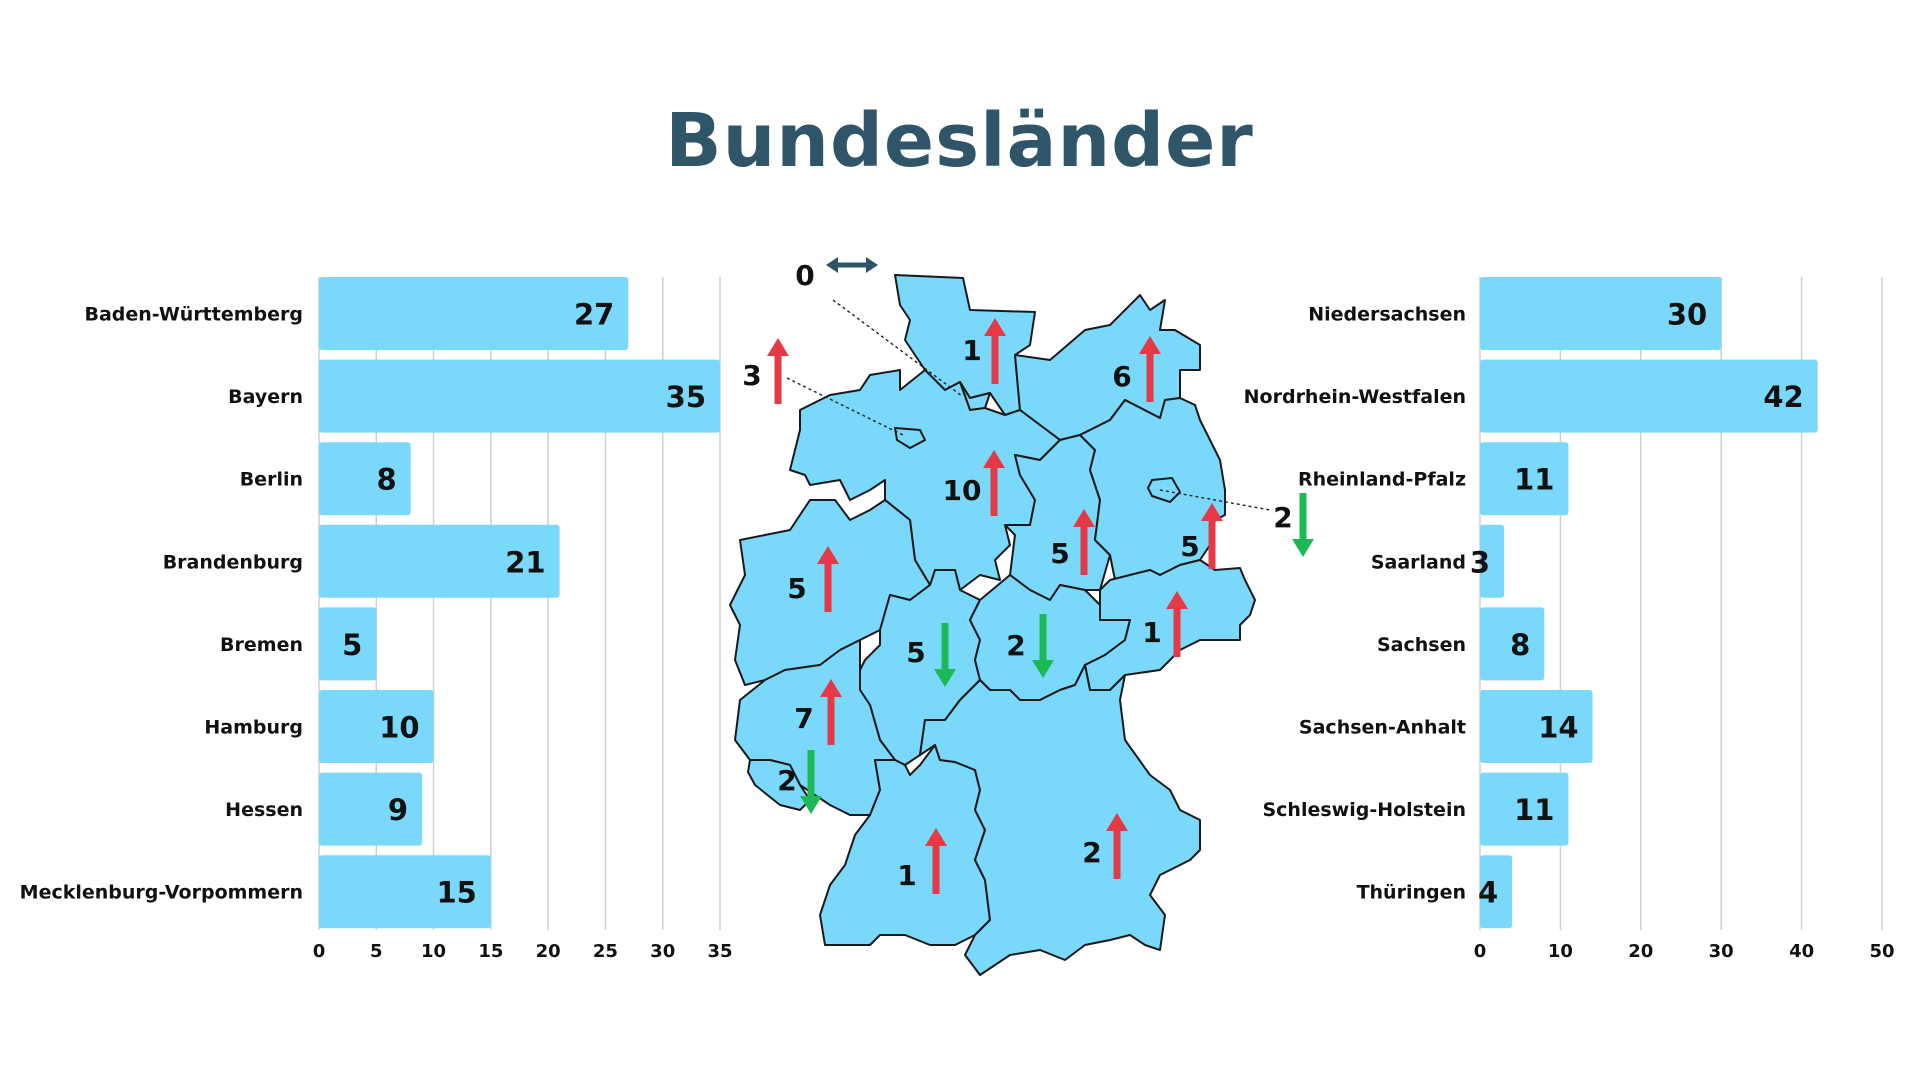 The width and height of the screenshot is (1919, 1080). I want to click on bar-nordrhein-westfalen, so click(1649, 396).